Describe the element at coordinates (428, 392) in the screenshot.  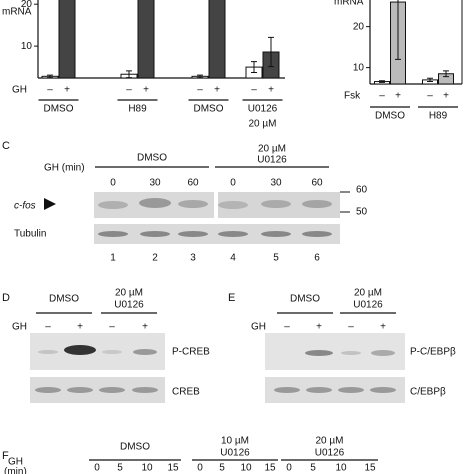
I see `blot-label: C/EBPβ` at that location.